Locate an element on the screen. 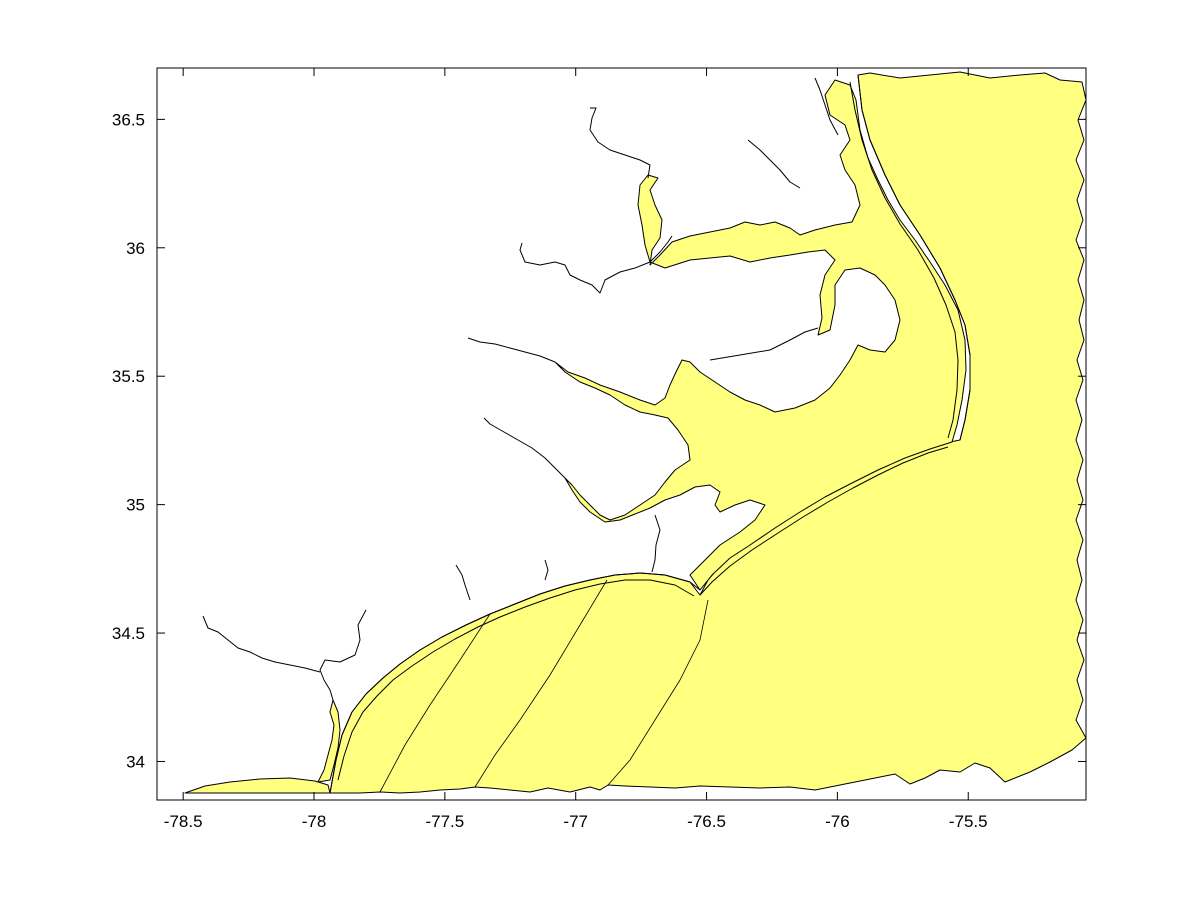 Image resolution: width=1201 pixels, height=900 pixels. y-tick-label: 36 is located at coordinates (135, 248).